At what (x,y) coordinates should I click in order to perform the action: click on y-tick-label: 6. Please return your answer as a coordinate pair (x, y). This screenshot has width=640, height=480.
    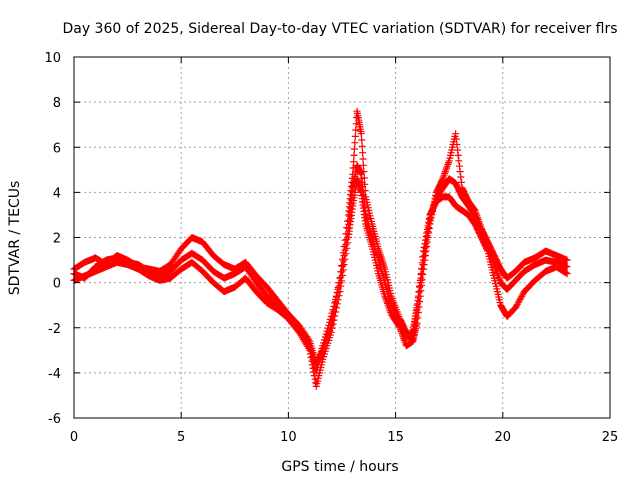
    Looking at the image, I should click on (57, 148).